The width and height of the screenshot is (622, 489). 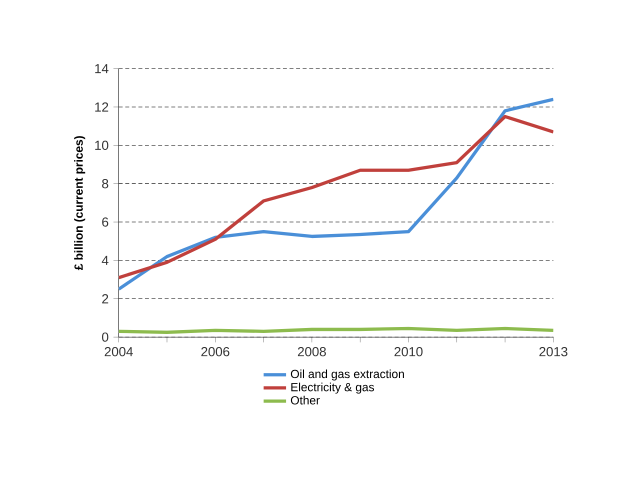 What do you see at coordinates (305, 400) in the screenshot?
I see `legend-label: Other` at bounding box center [305, 400].